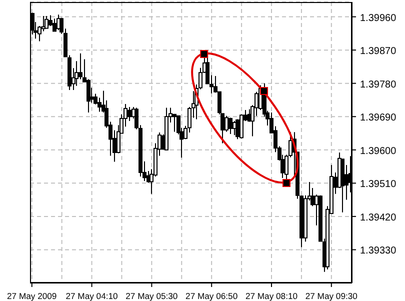  I want to click on x-tick-label: 27 May 04:10, so click(92, 296).